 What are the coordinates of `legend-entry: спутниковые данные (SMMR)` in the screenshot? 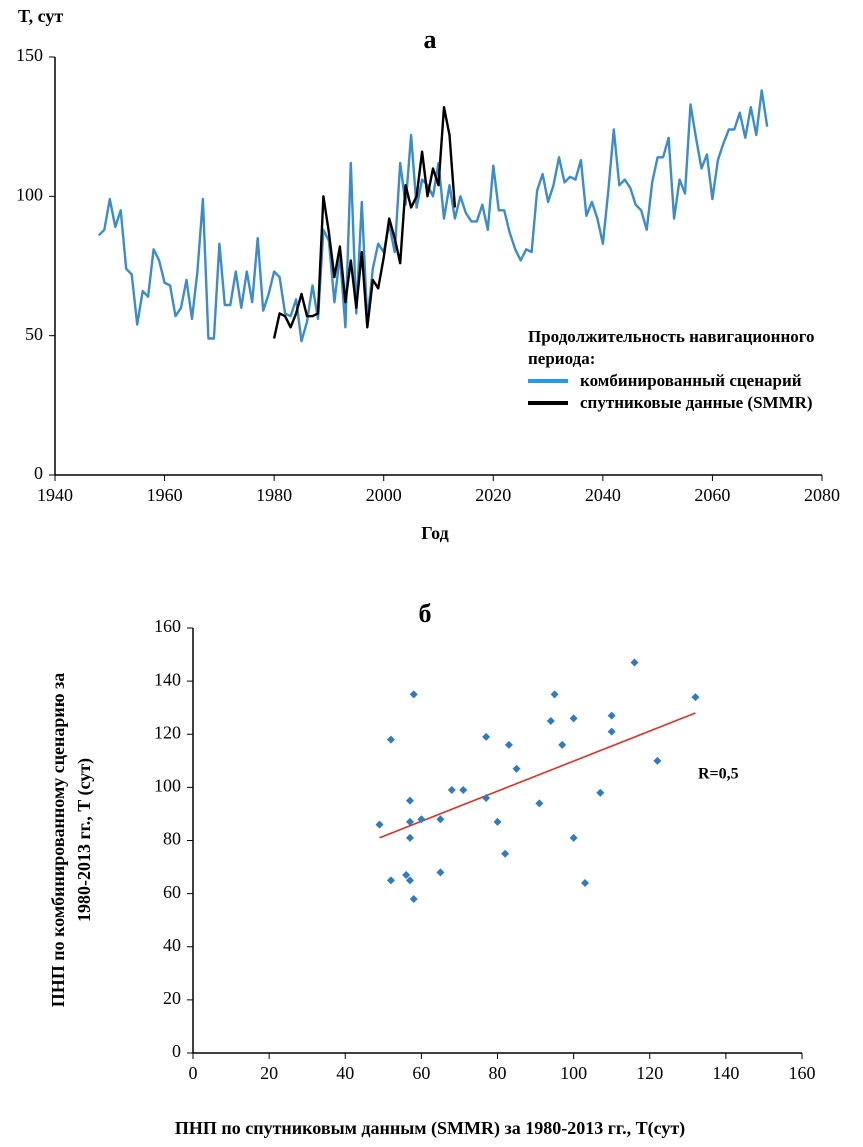 It's located at (695, 403).